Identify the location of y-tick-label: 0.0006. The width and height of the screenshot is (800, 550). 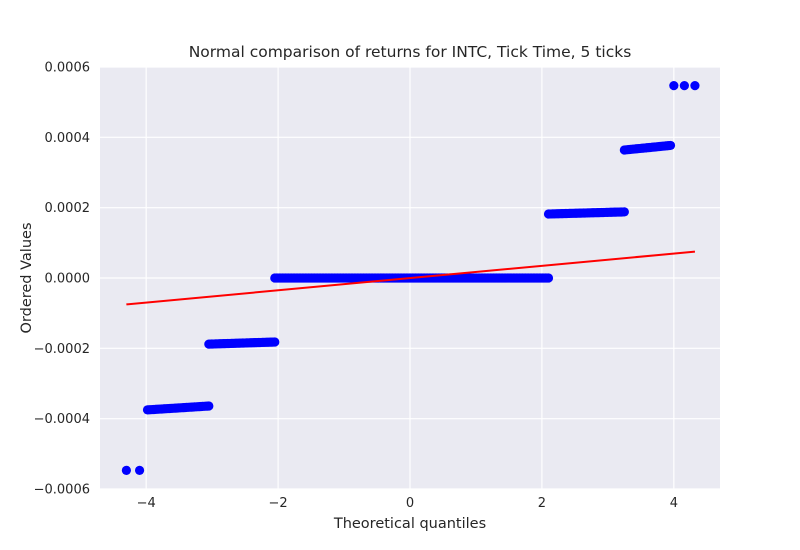
(68, 68).